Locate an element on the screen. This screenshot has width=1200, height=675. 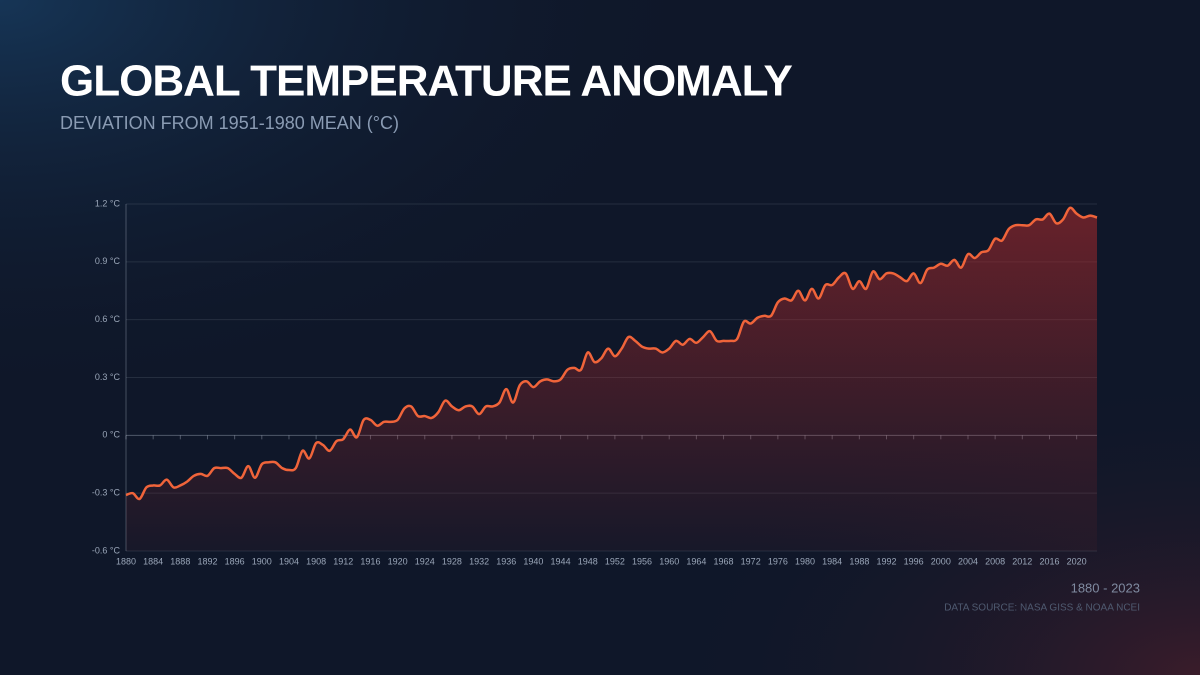
x-tick-label: 1896 is located at coordinates (235, 561).